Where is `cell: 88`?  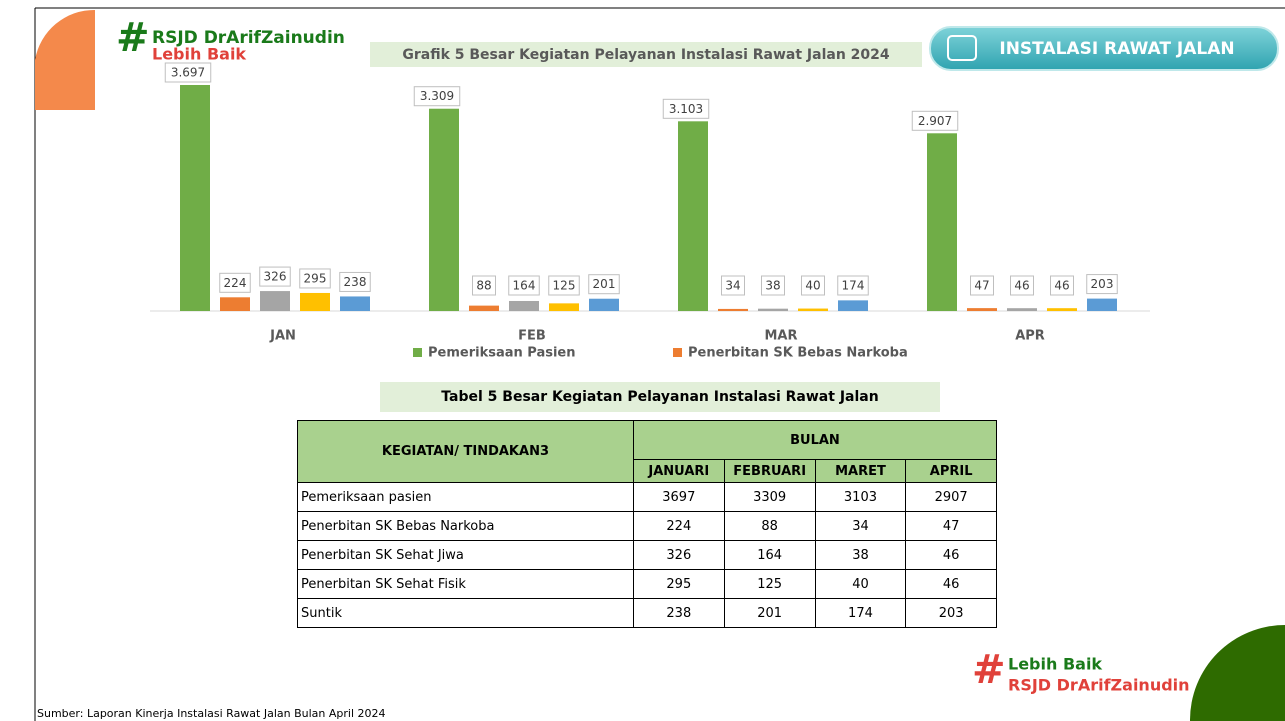
cell: 88 is located at coordinates (769, 526).